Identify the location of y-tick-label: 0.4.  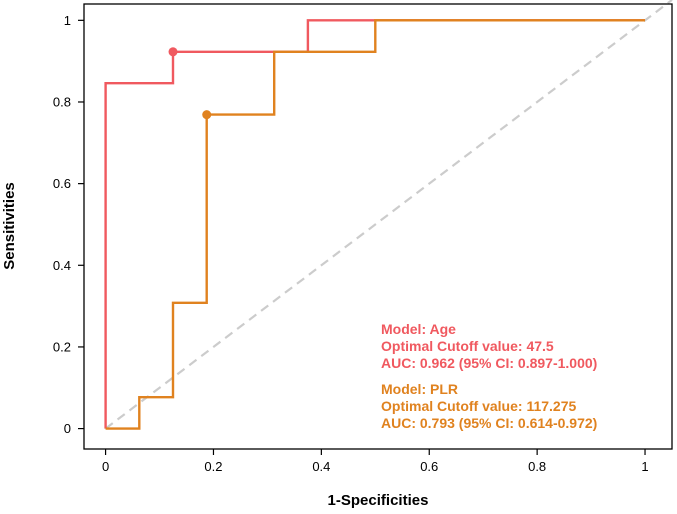
(62, 265).